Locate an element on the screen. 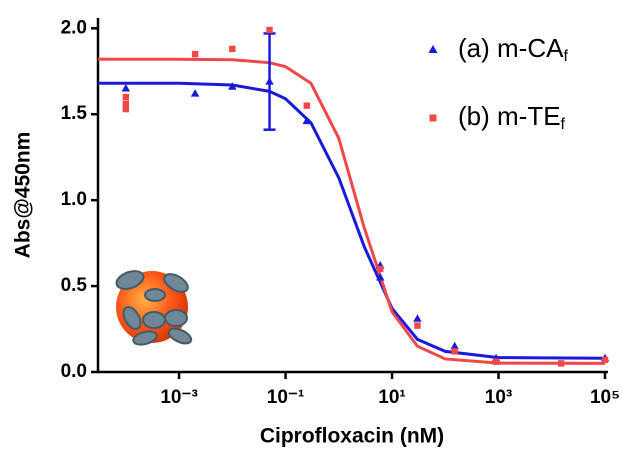  x-tick-label: 10⁻³ is located at coordinates (179, 397).